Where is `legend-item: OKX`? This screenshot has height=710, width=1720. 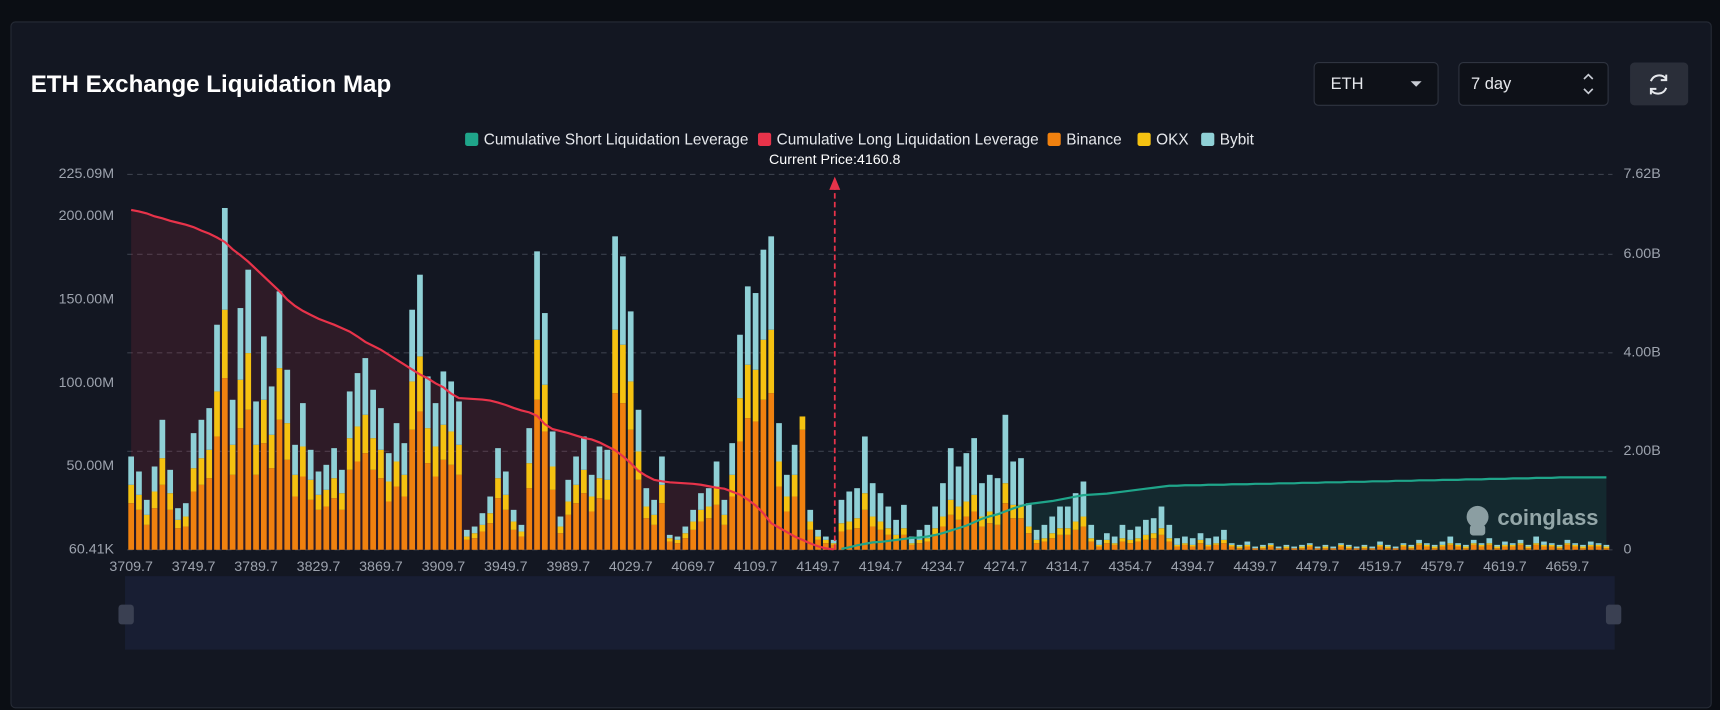 legend-item: OKX is located at coordinates (1163, 140).